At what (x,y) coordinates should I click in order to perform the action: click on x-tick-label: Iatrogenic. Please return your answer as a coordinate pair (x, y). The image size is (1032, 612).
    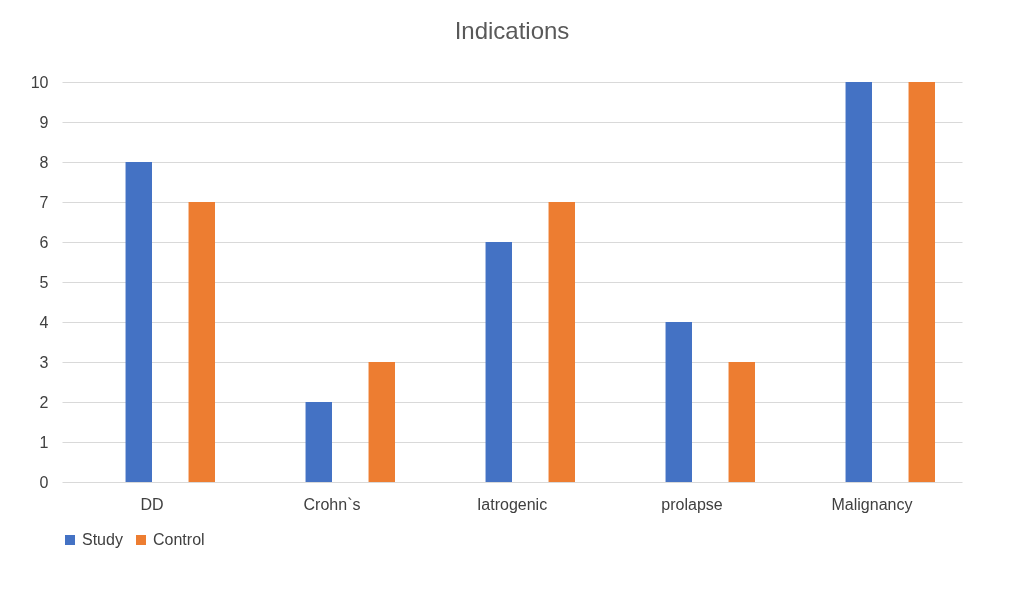
    Looking at the image, I should click on (512, 504).